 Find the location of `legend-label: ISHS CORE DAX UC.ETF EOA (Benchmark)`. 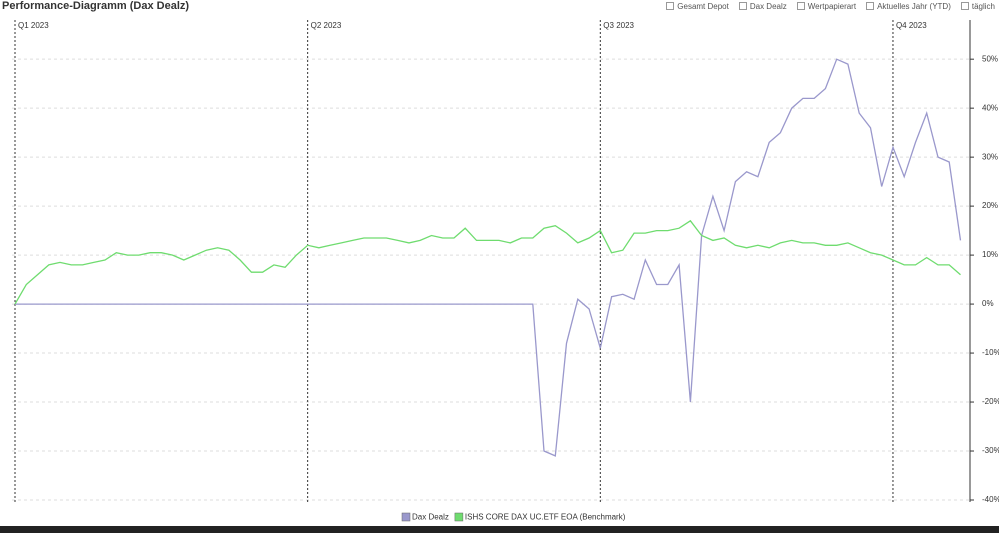

legend-label: ISHS CORE DAX UC.ETF EOA (Benchmark) is located at coordinates (545, 517).